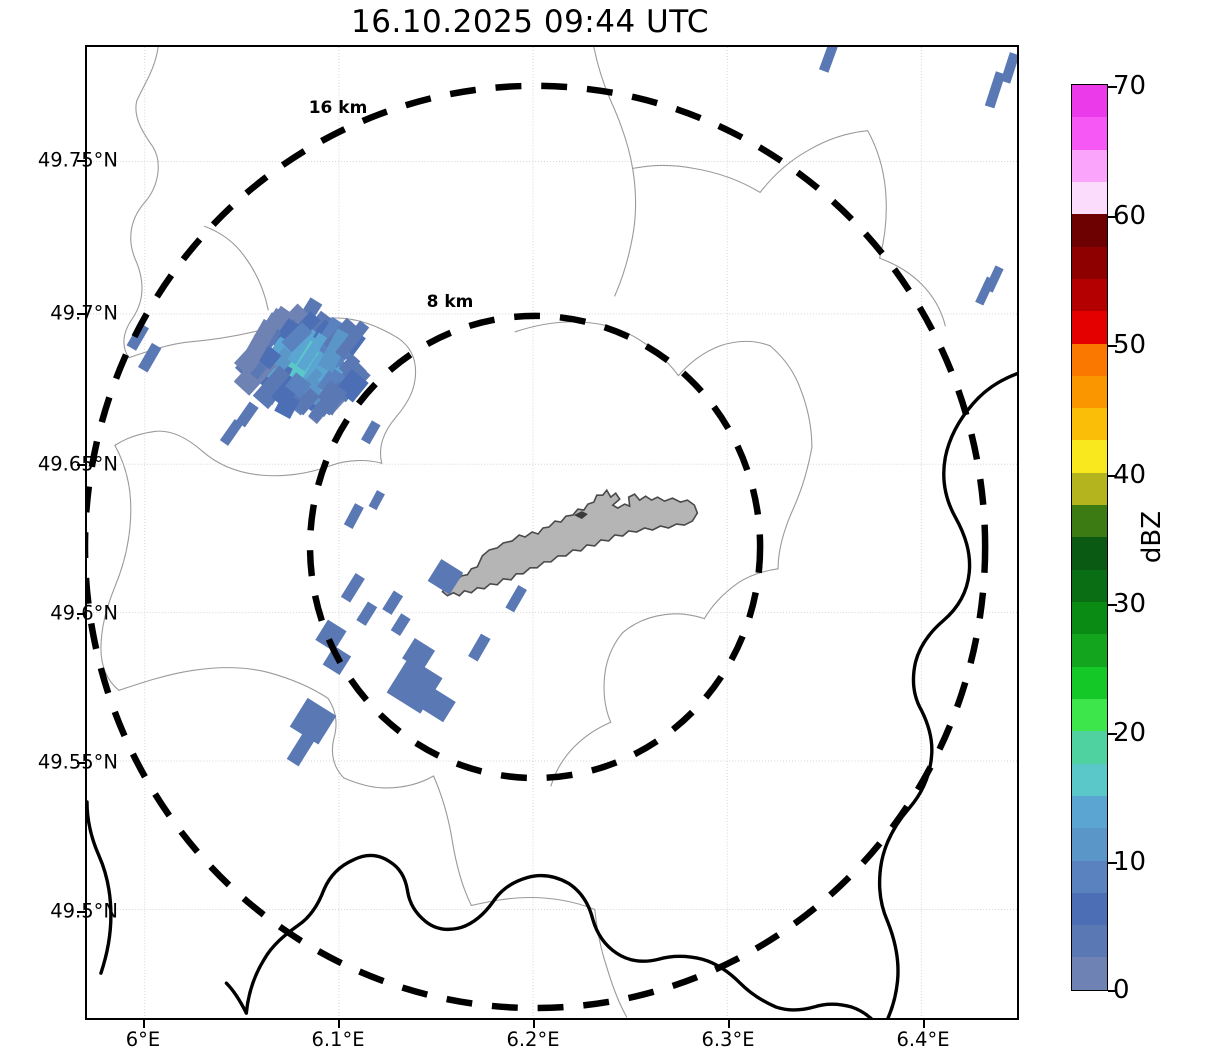 The height and width of the screenshot is (1064, 1207). What do you see at coordinates (1130, 733) in the screenshot?
I see `colorbar-tick-label: 20` at bounding box center [1130, 733].